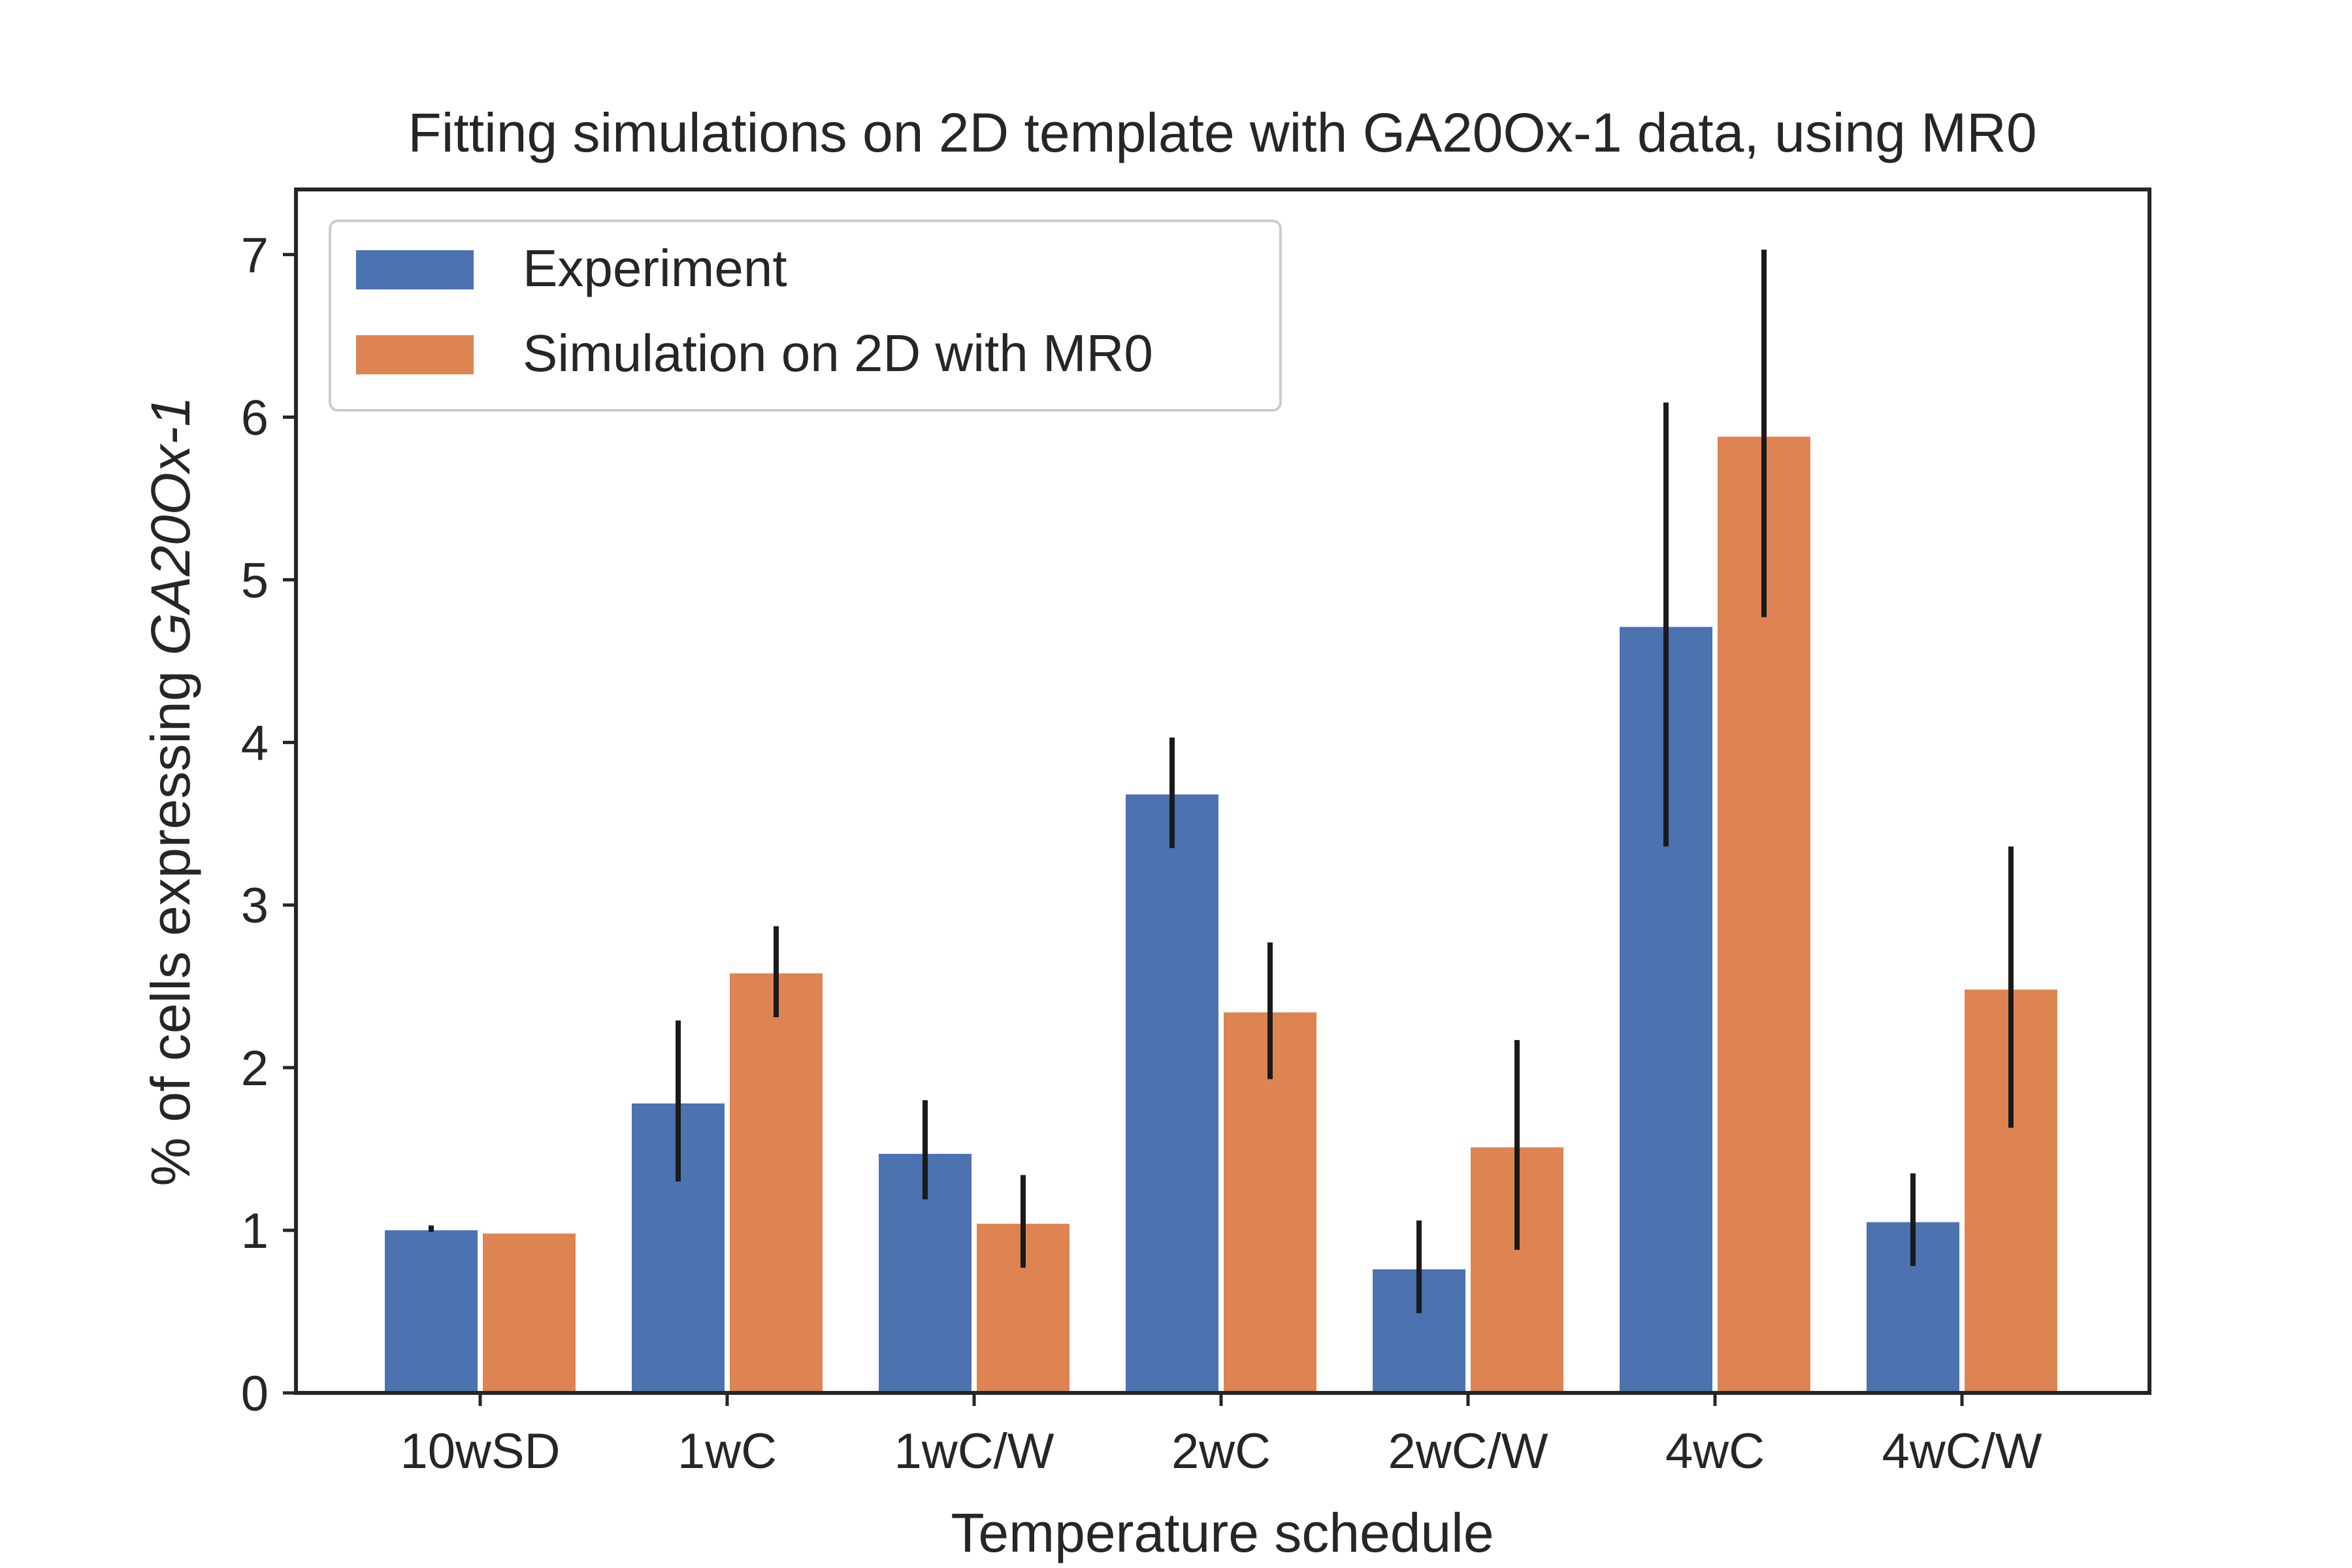 The height and width of the screenshot is (1568, 2352). What do you see at coordinates (727, 1451) in the screenshot?
I see `x-tick-label: 1wC` at bounding box center [727, 1451].